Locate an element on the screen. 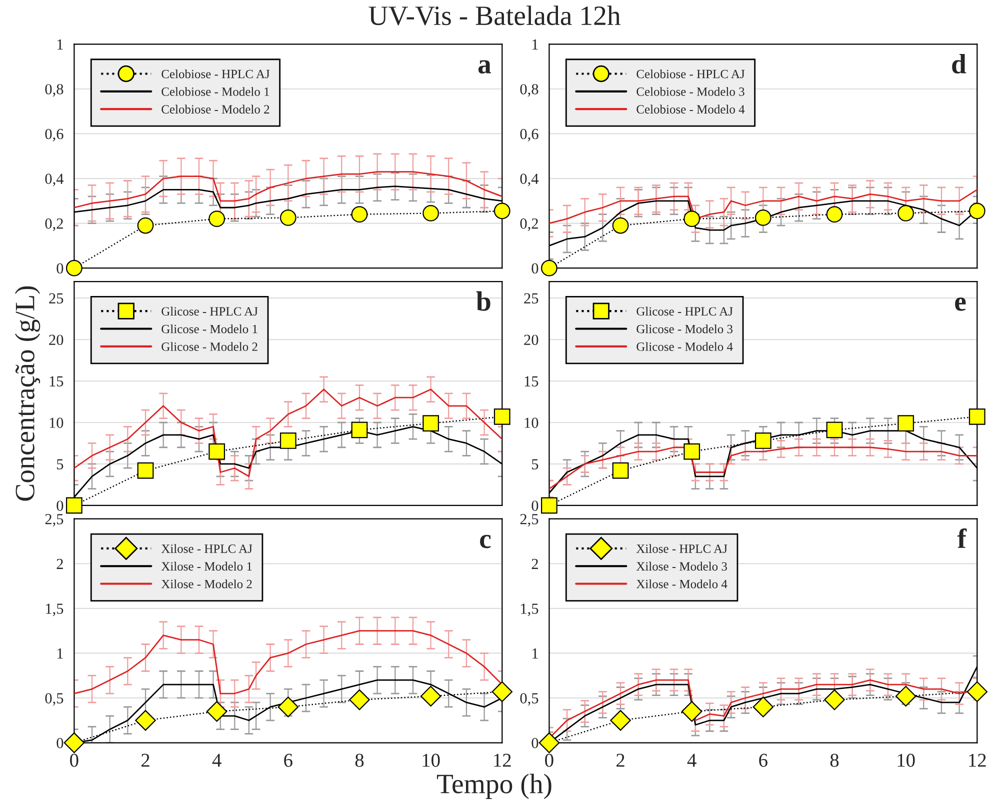  legend-label: Xilose - Modelo 1 is located at coordinates (206, 566).